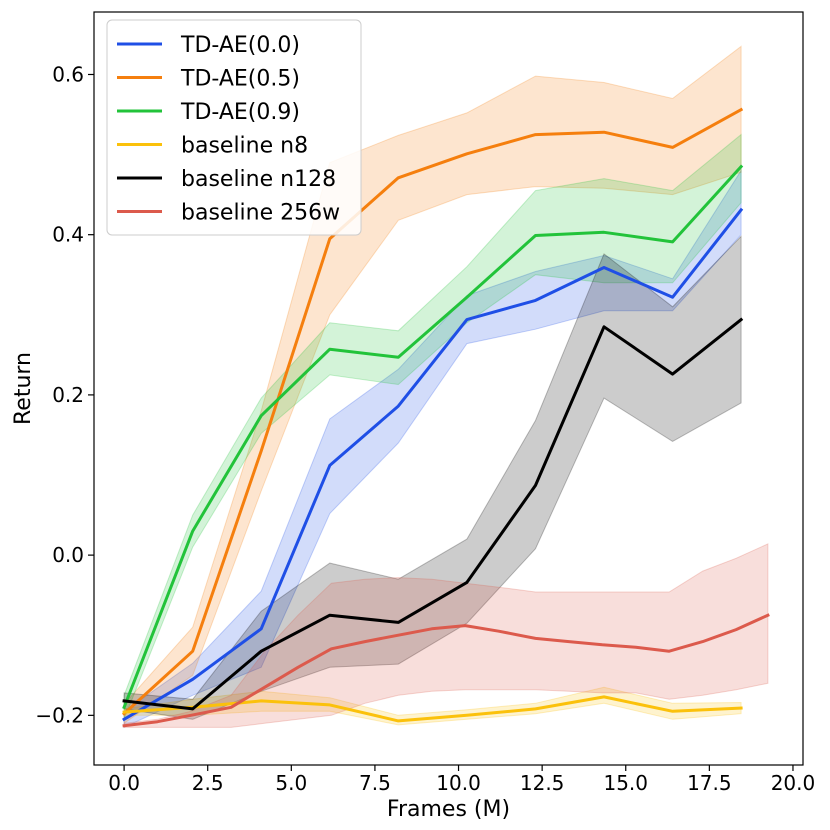 The height and width of the screenshot is (830, 830). What do you see at coordinates (458, 783) in the screenshot?
I see `x-tick-label: 10.0` at bounding box center [458, 783].